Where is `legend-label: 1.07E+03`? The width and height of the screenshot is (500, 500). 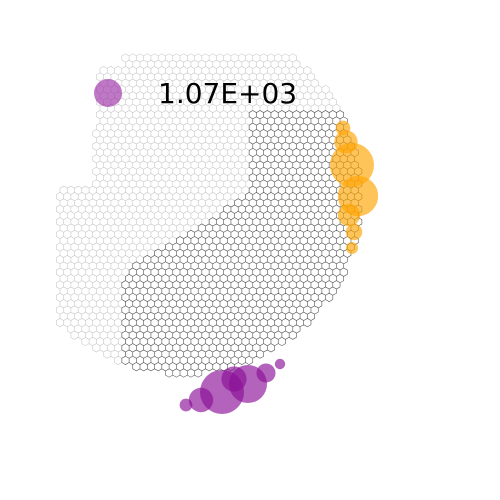
legend-label: 1.07E+03 is located at coordinates (227, 93).